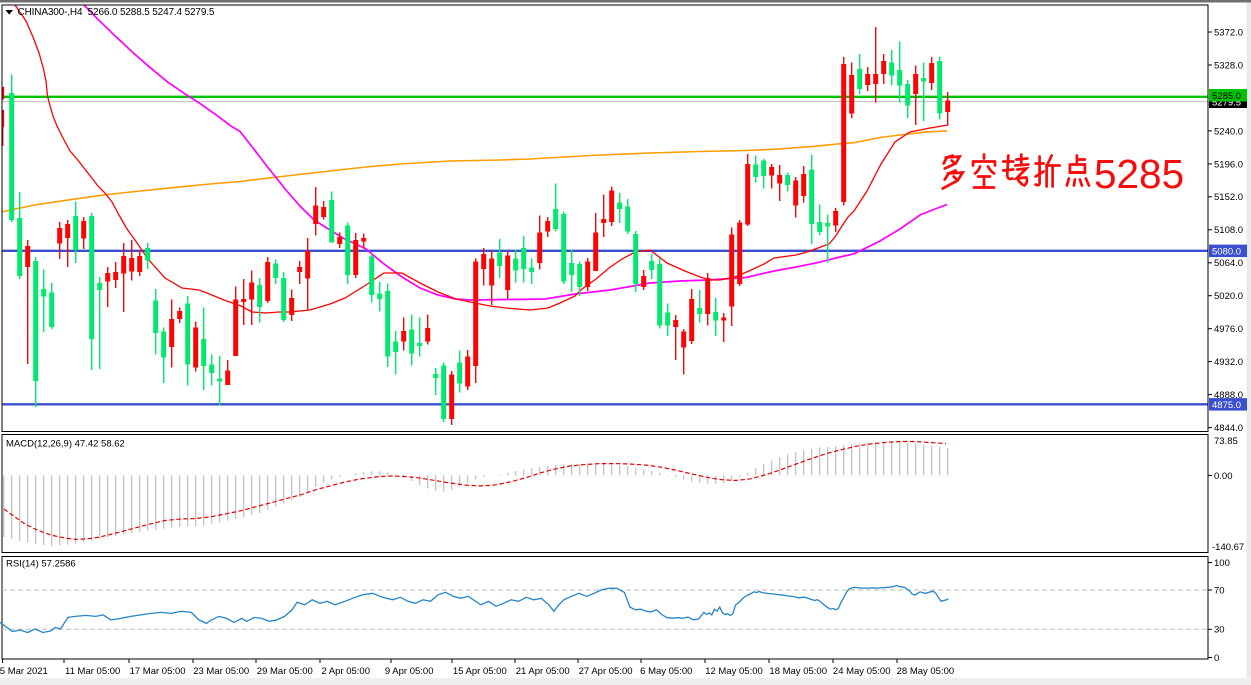 The height and width of the screenshot is (685, 1251). I want to click on svg-text: 17 Mar 05:00, so click(158, 671).